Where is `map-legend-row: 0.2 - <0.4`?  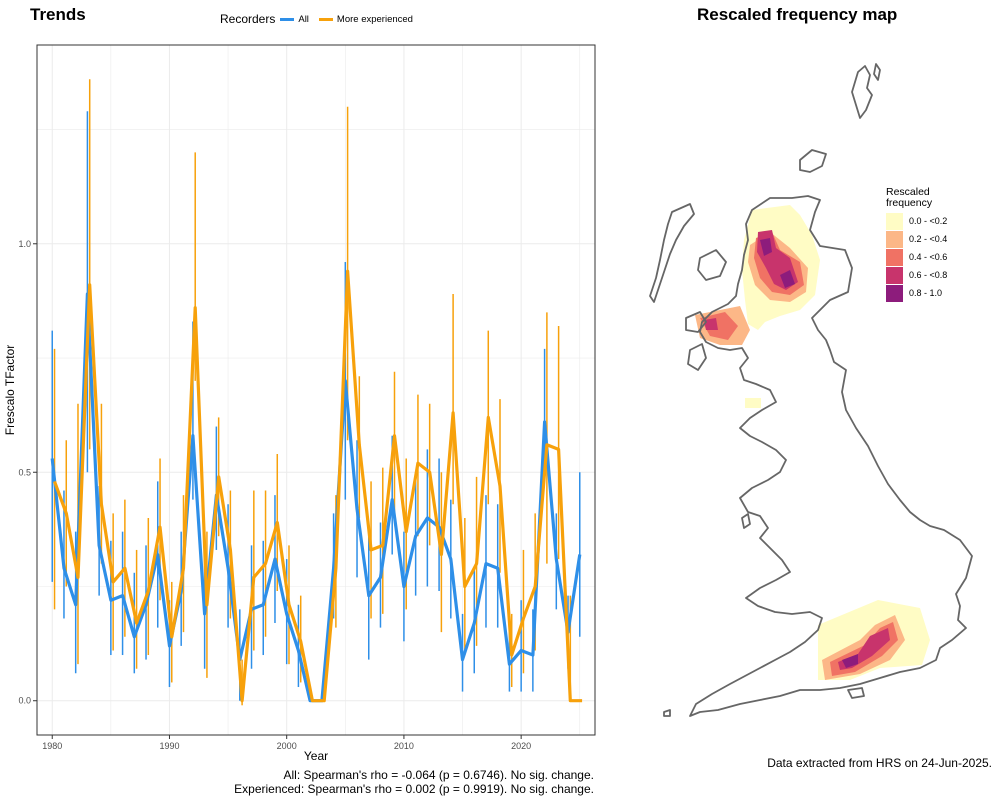
map-legend-row: 0.2 - <0.4 is located at coordinates (916, 239).